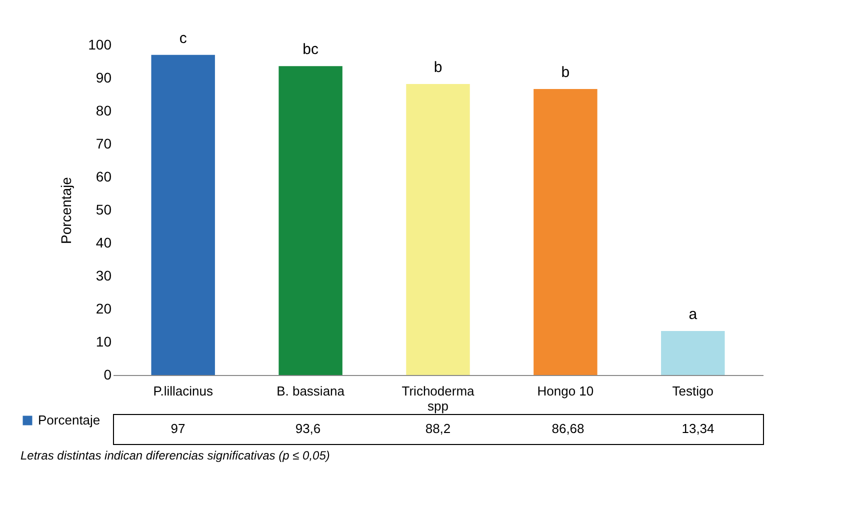  Describe the element at coordinates (104, 308) in the screenshot. I see `y-tick-label: 20` at that location.